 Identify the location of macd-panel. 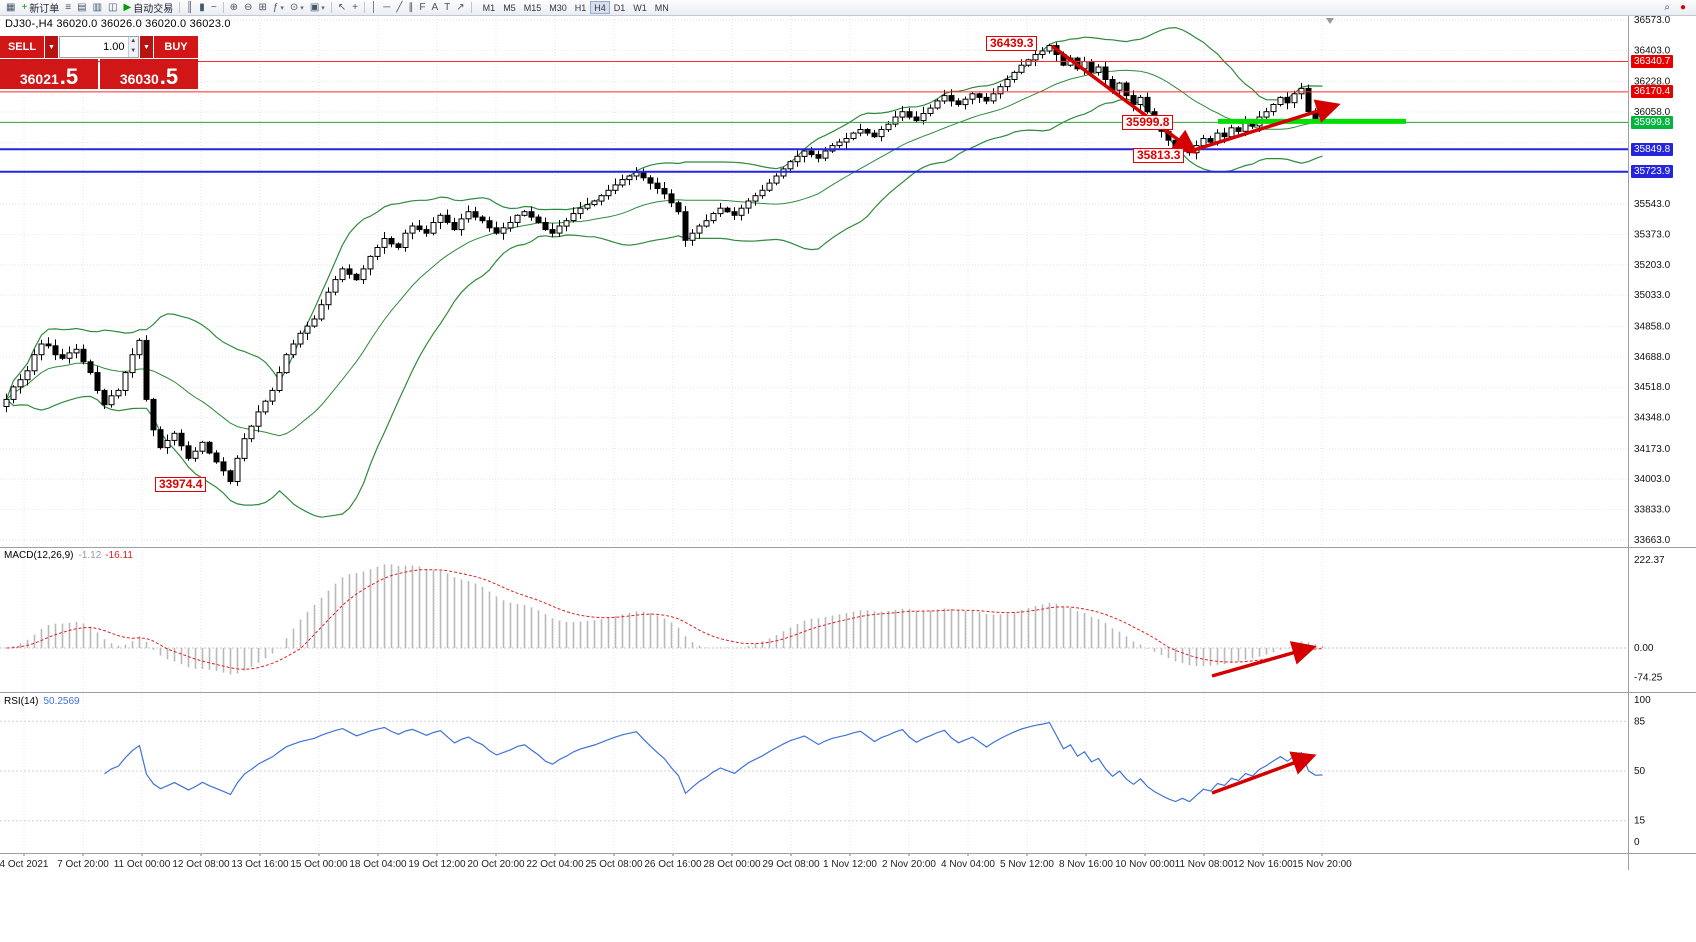
(814, 619).